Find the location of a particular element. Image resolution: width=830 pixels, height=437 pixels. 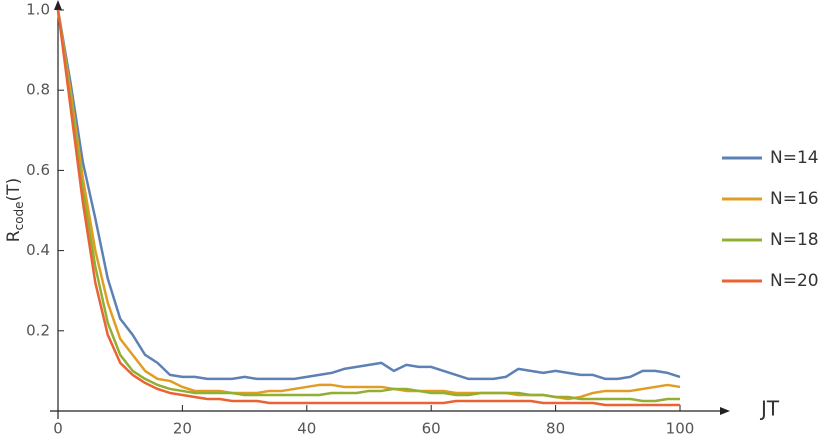

y-axis-label: Rcode(T) is located at coordinates (15, 210).